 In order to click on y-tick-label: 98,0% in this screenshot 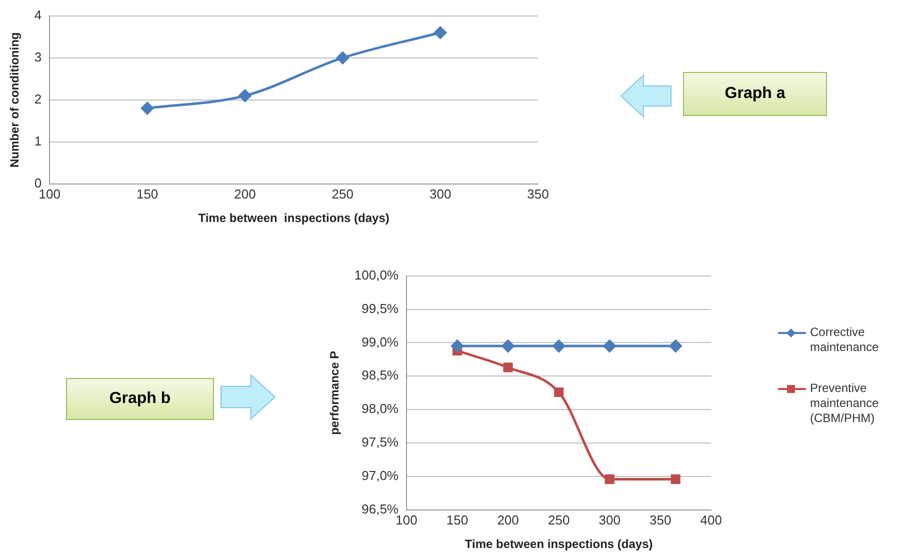, I will do `click(380, 408)`.